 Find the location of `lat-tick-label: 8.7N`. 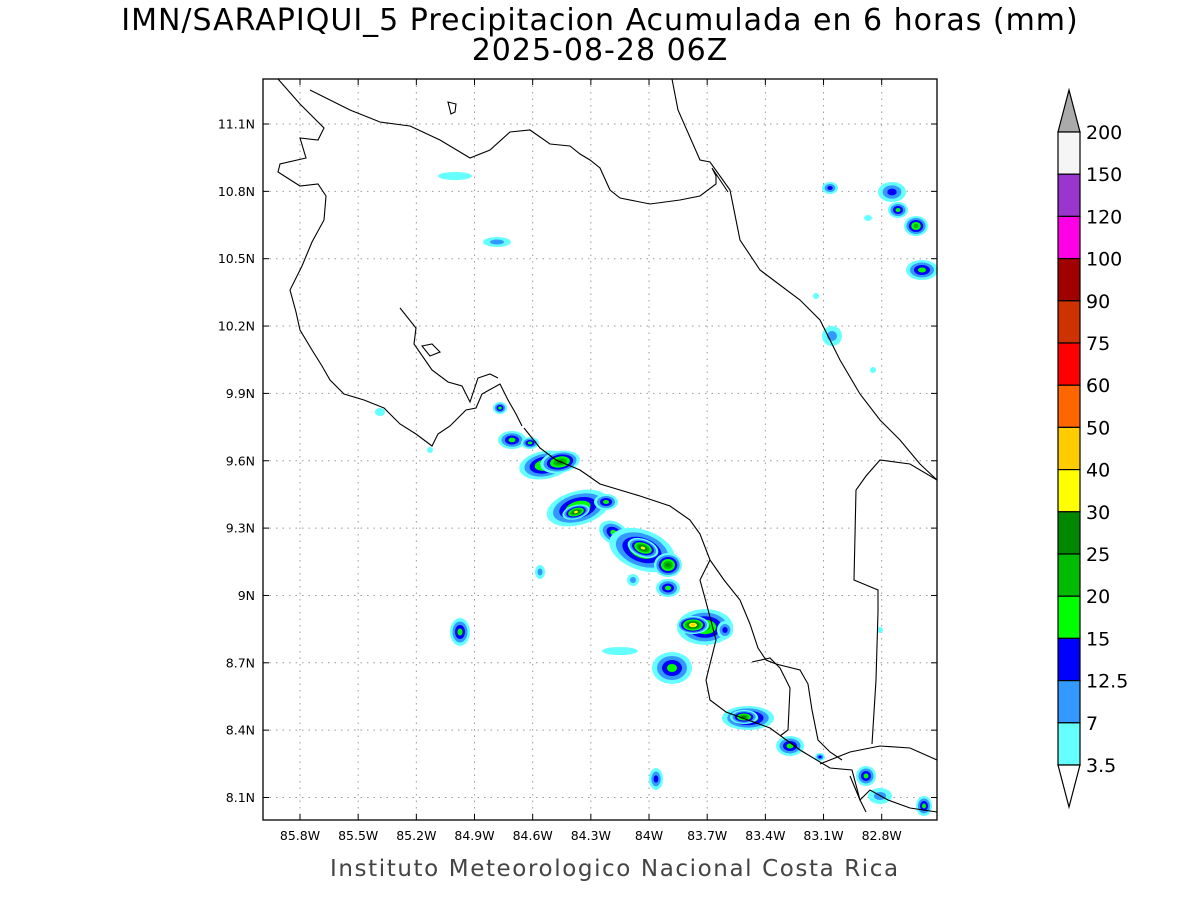

lat-tick-label: 8.7N is located at coordinates (240, 662).